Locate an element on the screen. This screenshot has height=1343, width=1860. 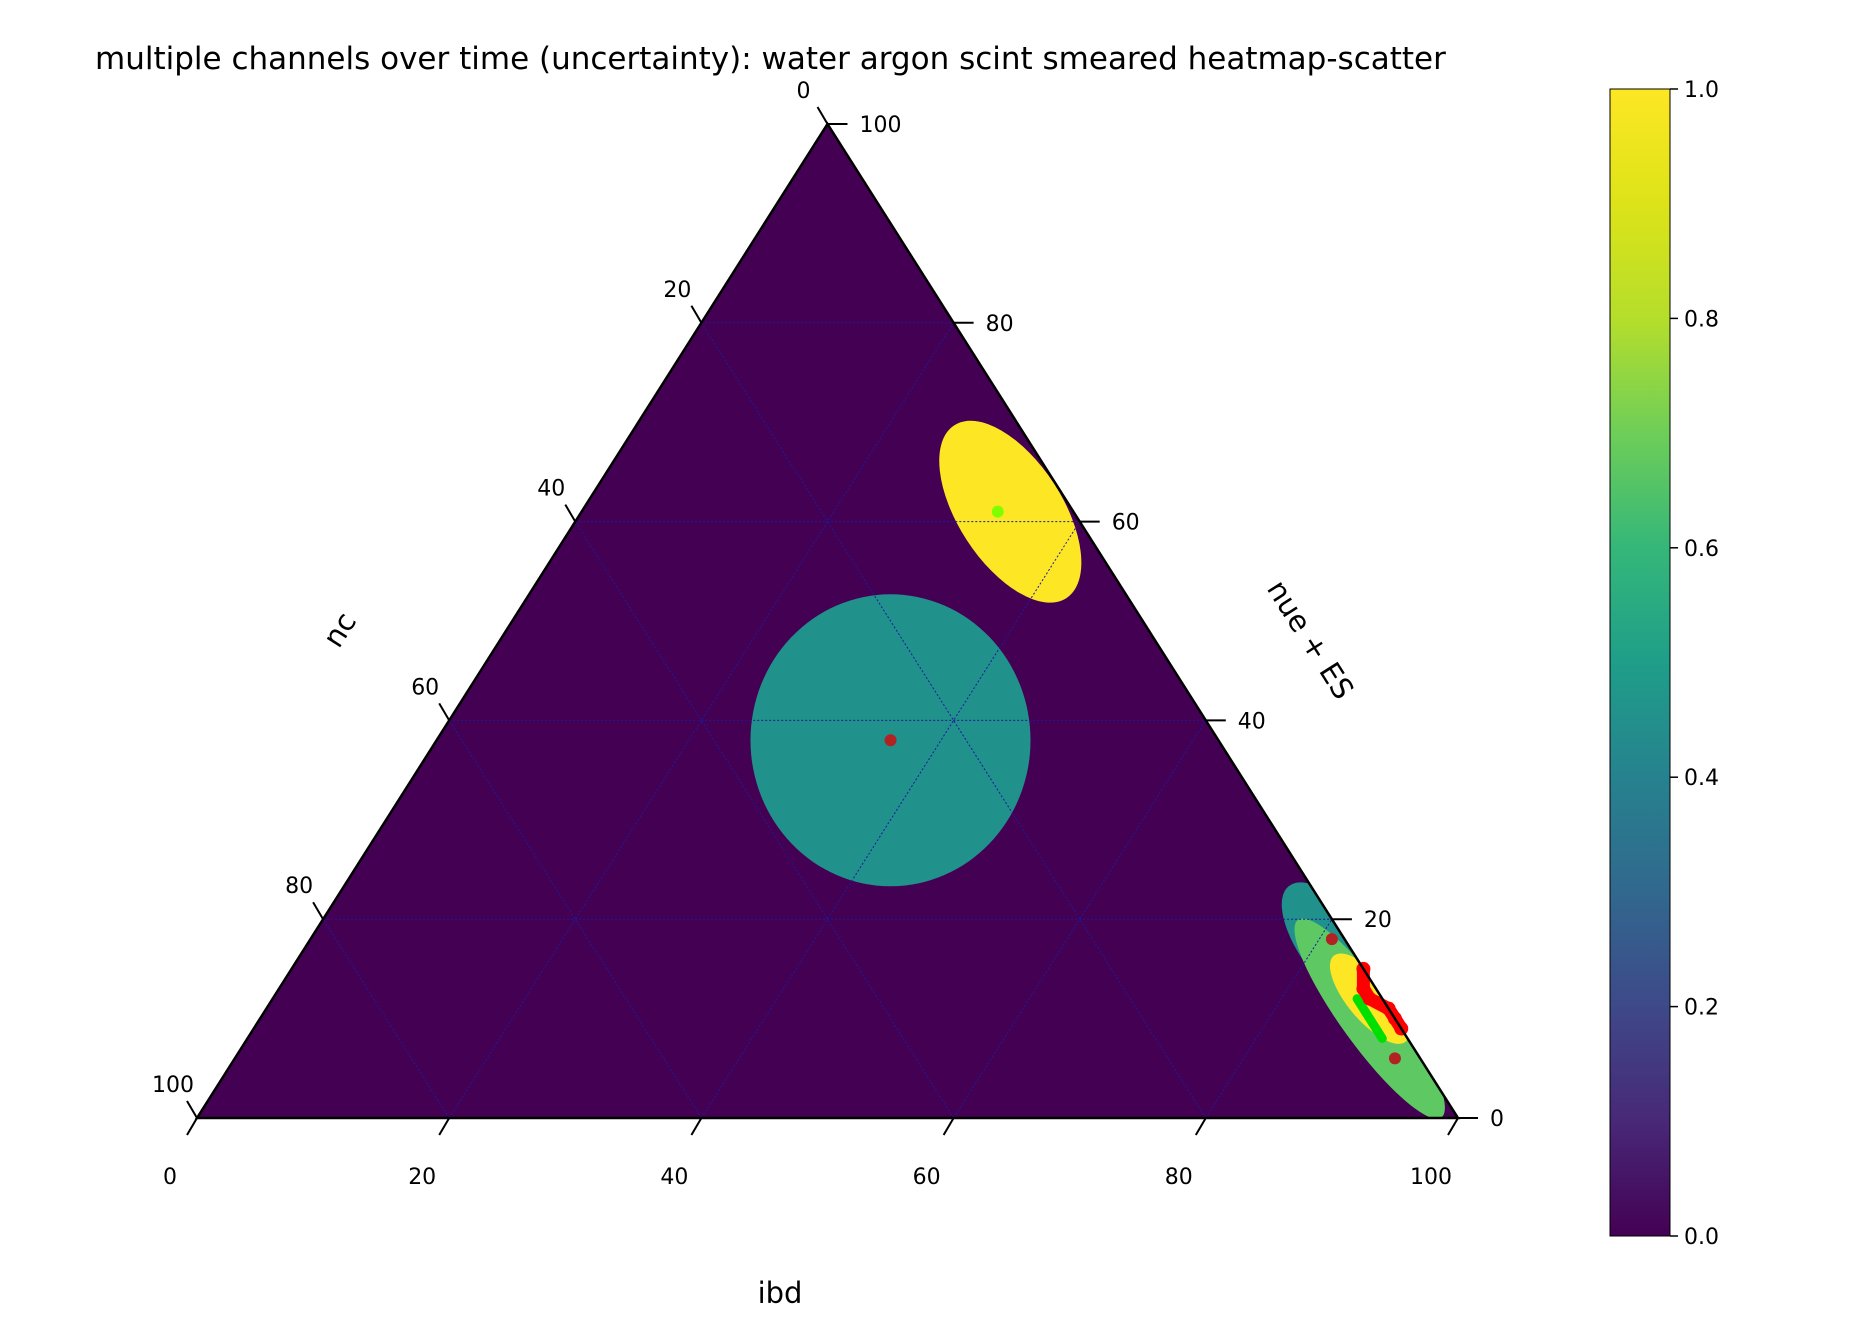
trajectory-halo is located at coordinates (1369, 1018).